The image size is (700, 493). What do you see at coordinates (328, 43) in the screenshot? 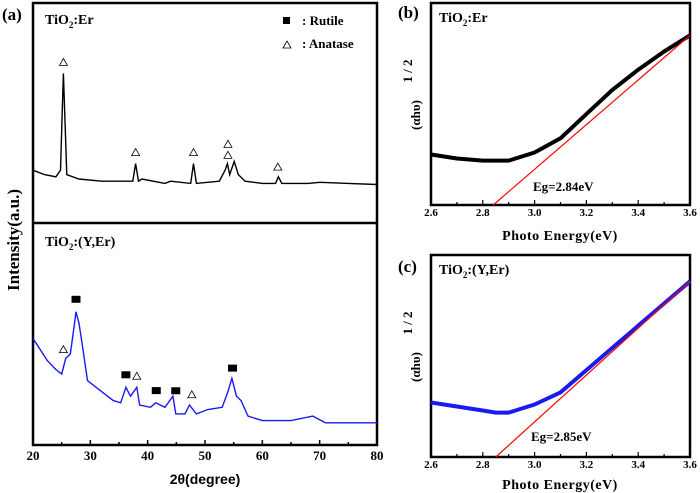
I see `legend-anatase-label: : Anatase` at bounding box center [328, 43].